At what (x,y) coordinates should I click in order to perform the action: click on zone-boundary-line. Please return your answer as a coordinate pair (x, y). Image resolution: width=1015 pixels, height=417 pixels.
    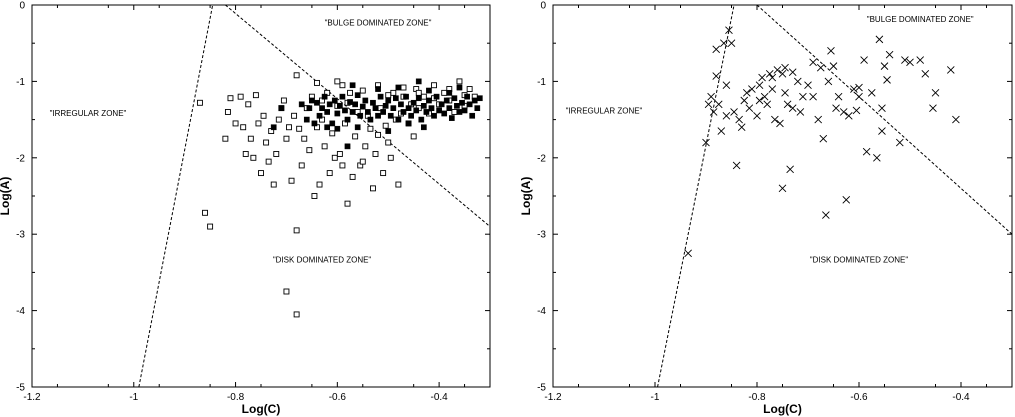
    Looking at the image, I should click on (696, 196).